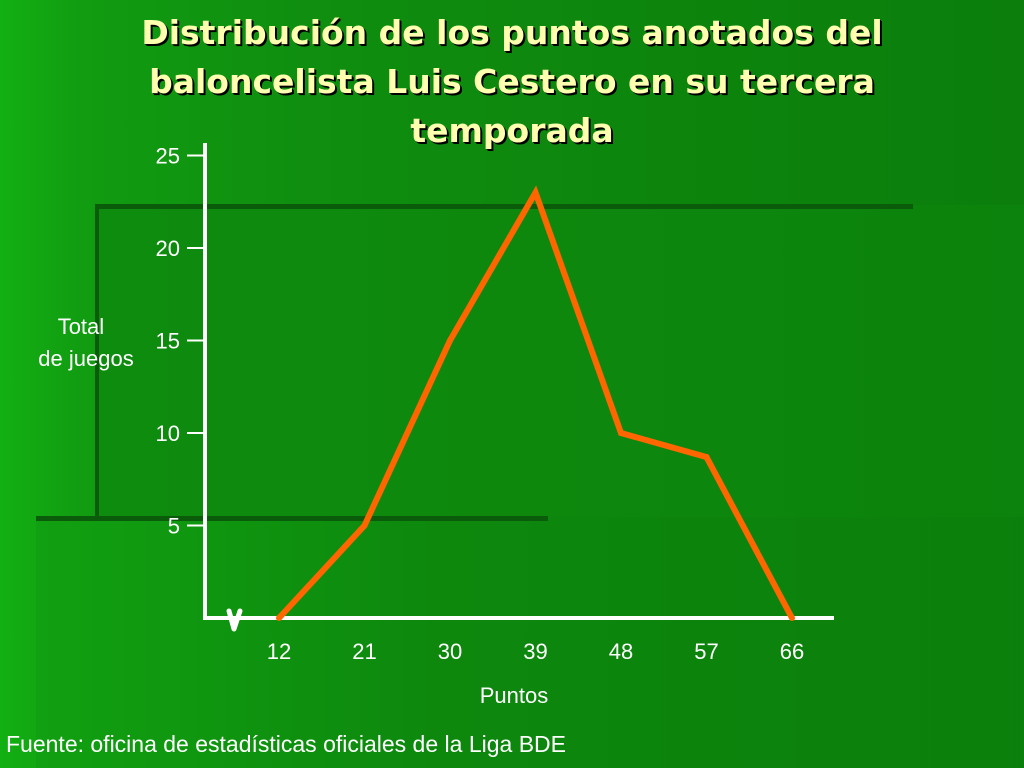 This screenshot has height=768, width=1024. I want to click on x-tick-label: 12, so click(279, 651).